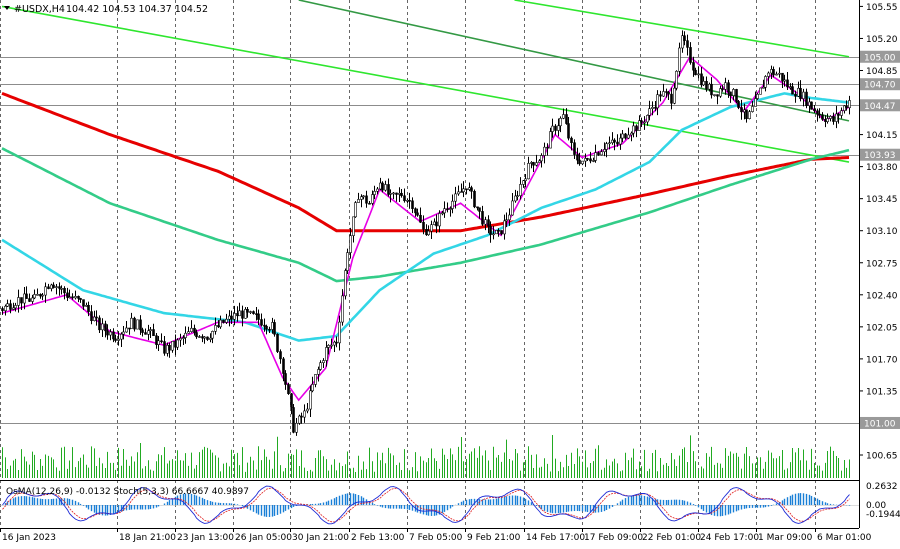  I want to click on chevron-down-icon, so click(7, 8).